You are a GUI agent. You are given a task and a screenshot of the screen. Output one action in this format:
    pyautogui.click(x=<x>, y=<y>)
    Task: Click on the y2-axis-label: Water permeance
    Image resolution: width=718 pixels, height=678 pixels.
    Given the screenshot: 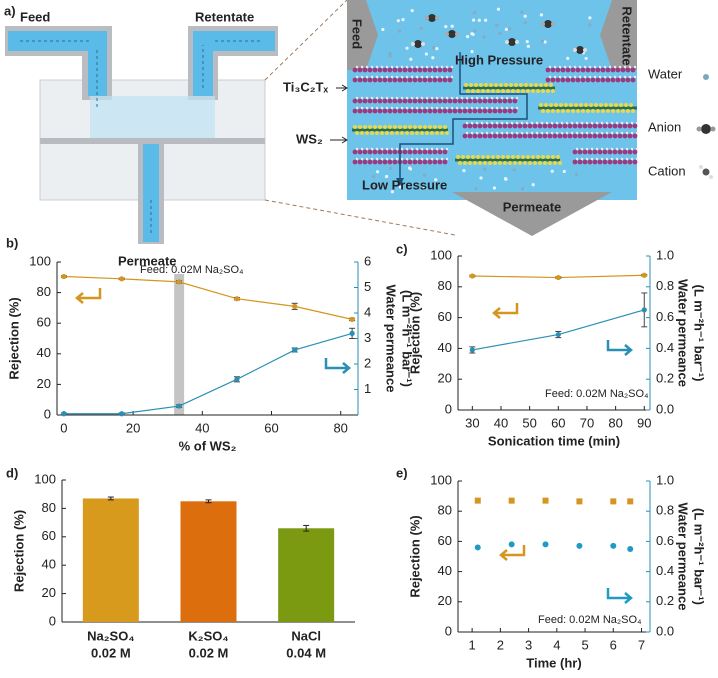 What is the action you would take?
    pyautogui.click(x=683, y=333)
    